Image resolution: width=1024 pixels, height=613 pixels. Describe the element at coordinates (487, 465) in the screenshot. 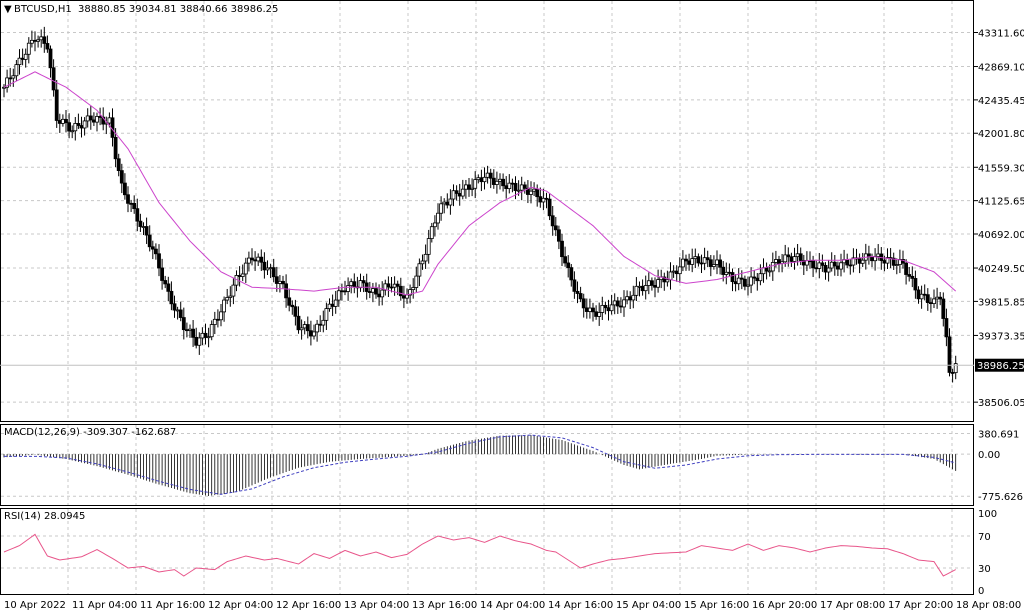

I see `macd-panel` at that location.